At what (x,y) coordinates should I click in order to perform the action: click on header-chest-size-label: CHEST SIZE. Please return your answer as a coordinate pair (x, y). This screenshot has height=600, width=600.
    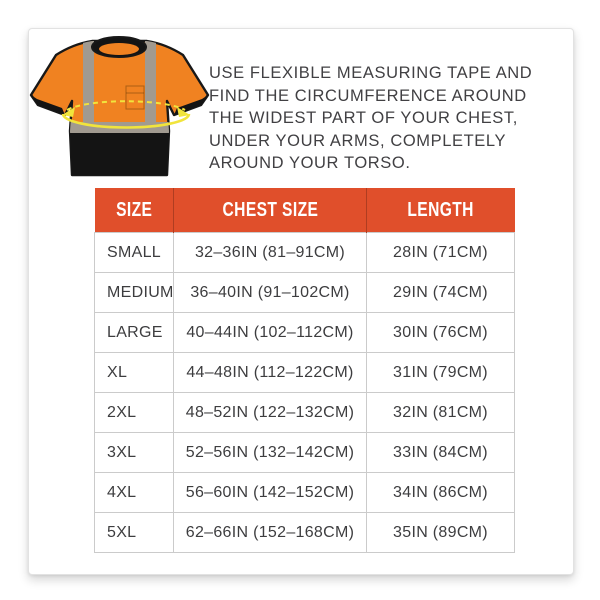
    Looking at the image, I should click on (270, 209).